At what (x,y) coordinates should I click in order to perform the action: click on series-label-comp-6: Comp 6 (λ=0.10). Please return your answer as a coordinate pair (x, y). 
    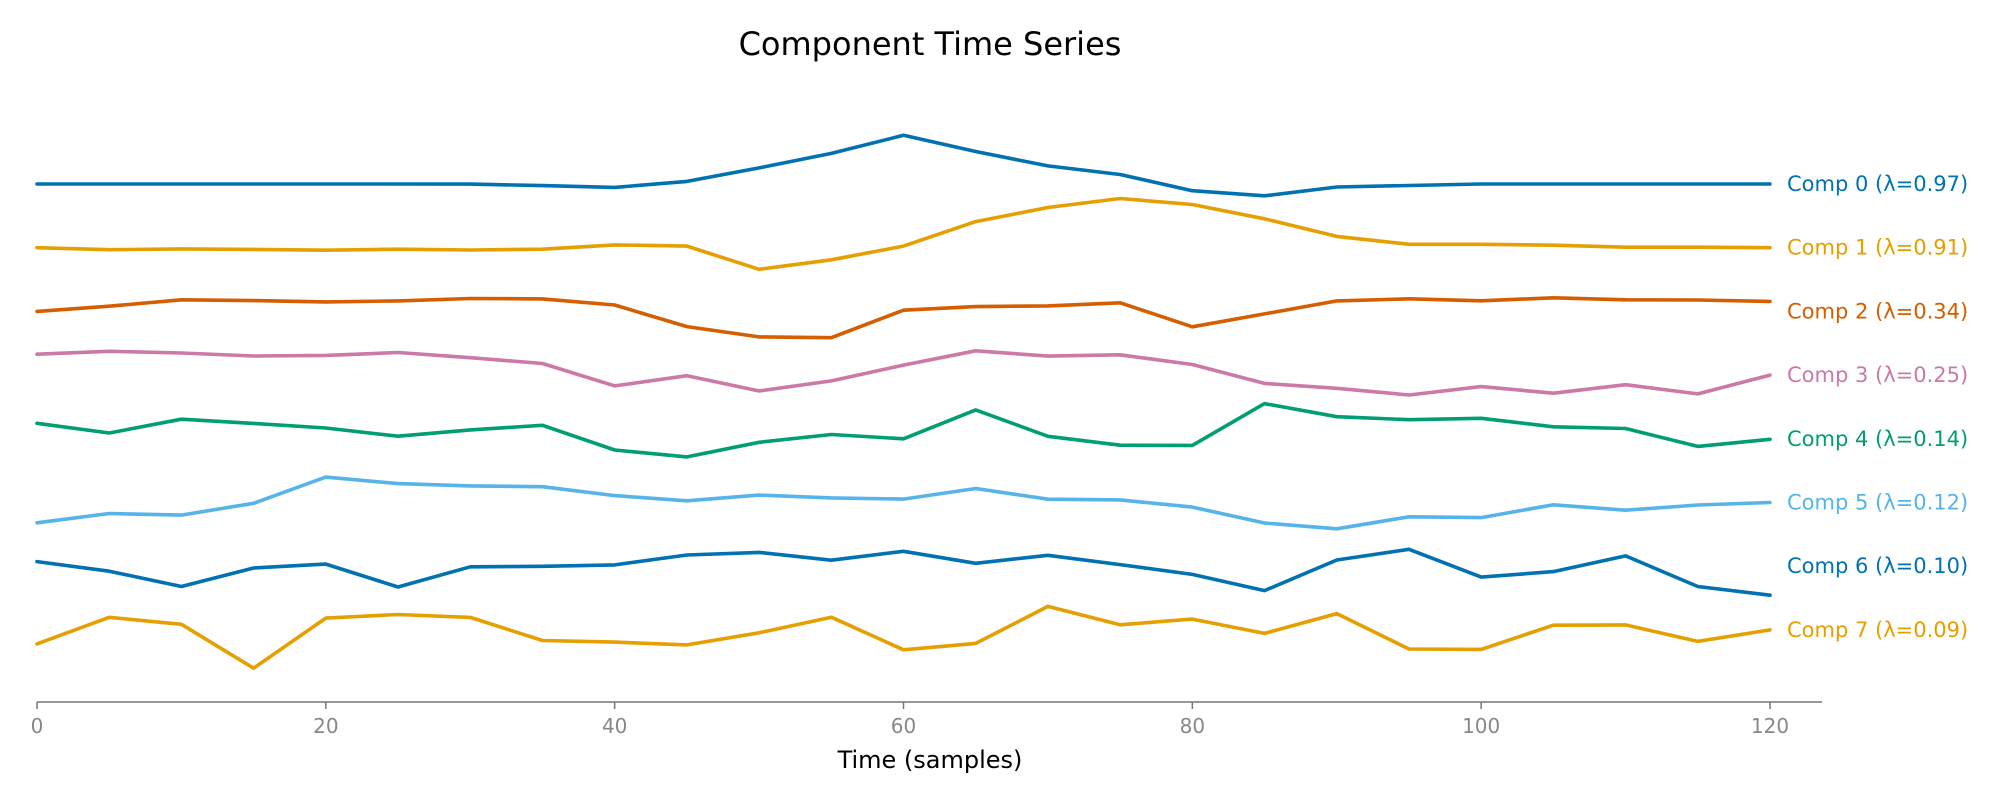
    Looking at the image, I should click on (1877, 566).